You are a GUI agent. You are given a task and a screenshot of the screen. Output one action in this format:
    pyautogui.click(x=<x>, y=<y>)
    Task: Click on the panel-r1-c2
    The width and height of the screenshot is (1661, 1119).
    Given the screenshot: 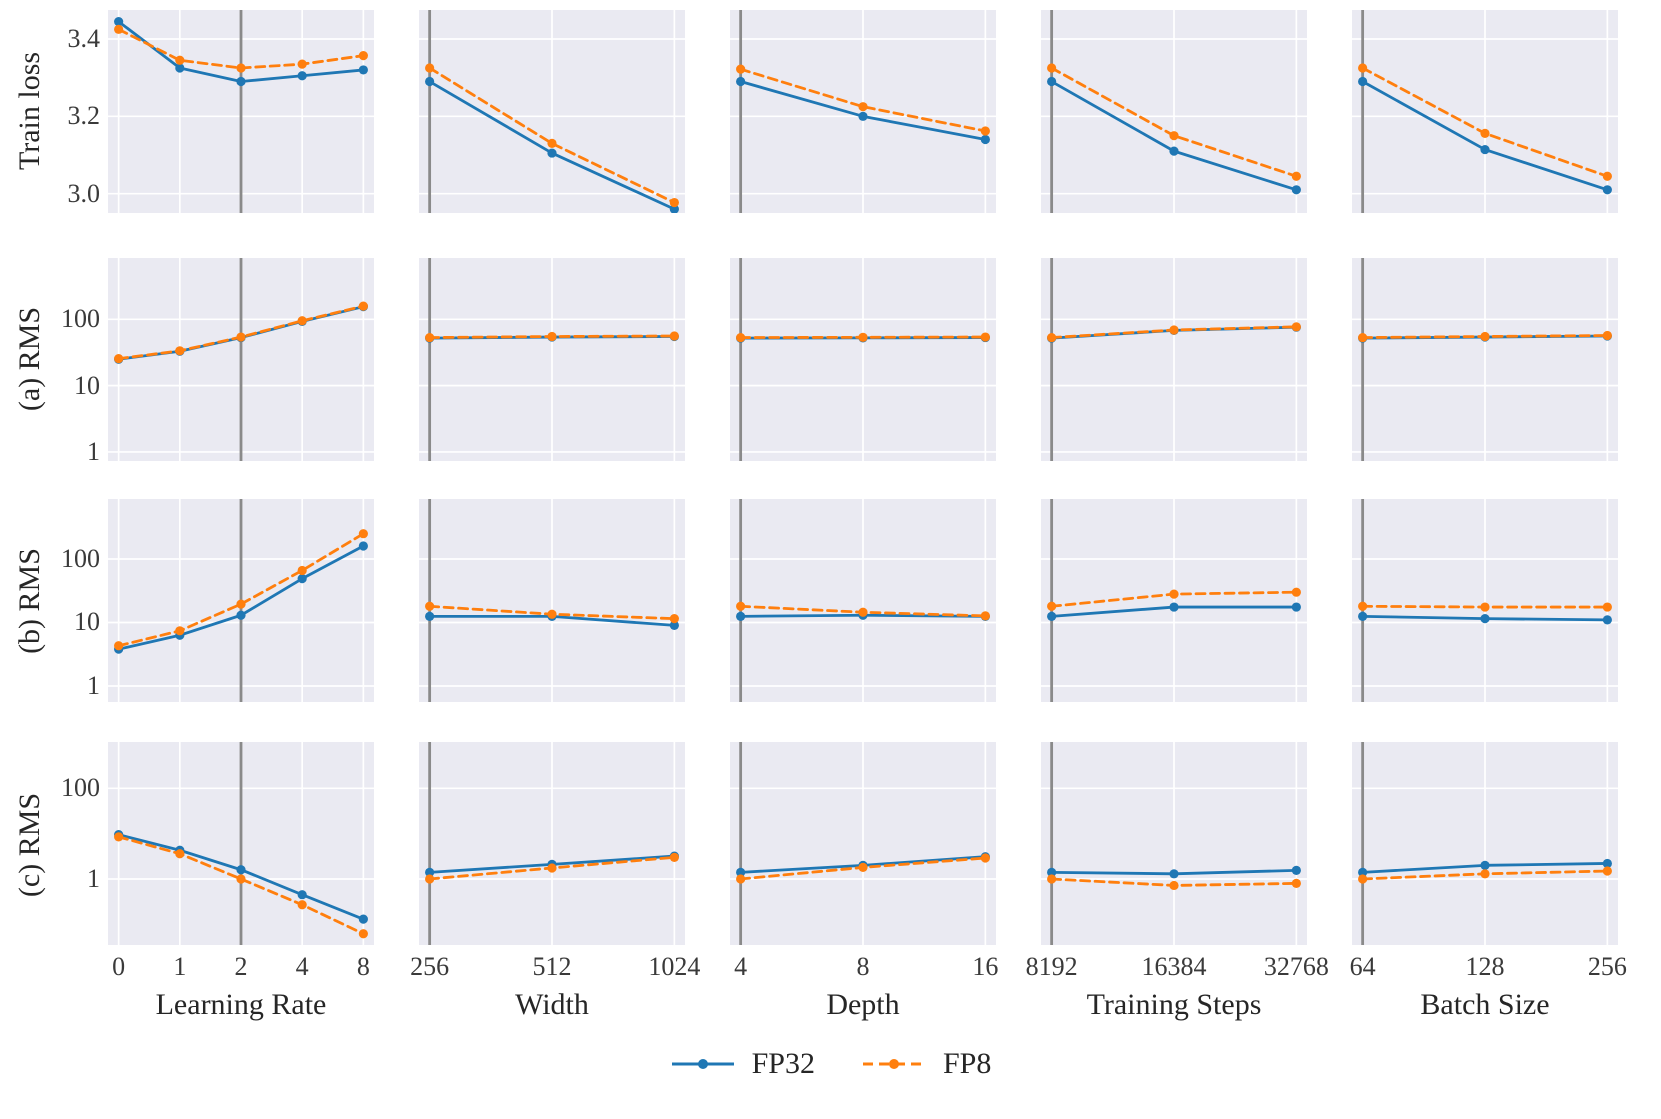 What is the action you would take?
    pyautogui.click(x=863, y=359)
    